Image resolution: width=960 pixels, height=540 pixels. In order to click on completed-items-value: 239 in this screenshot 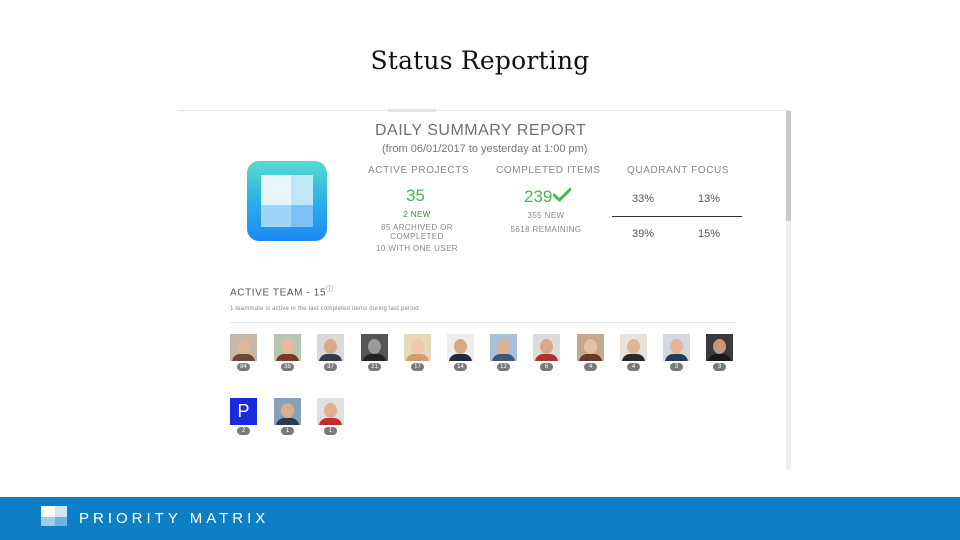, I will do `click(538, 196)`.